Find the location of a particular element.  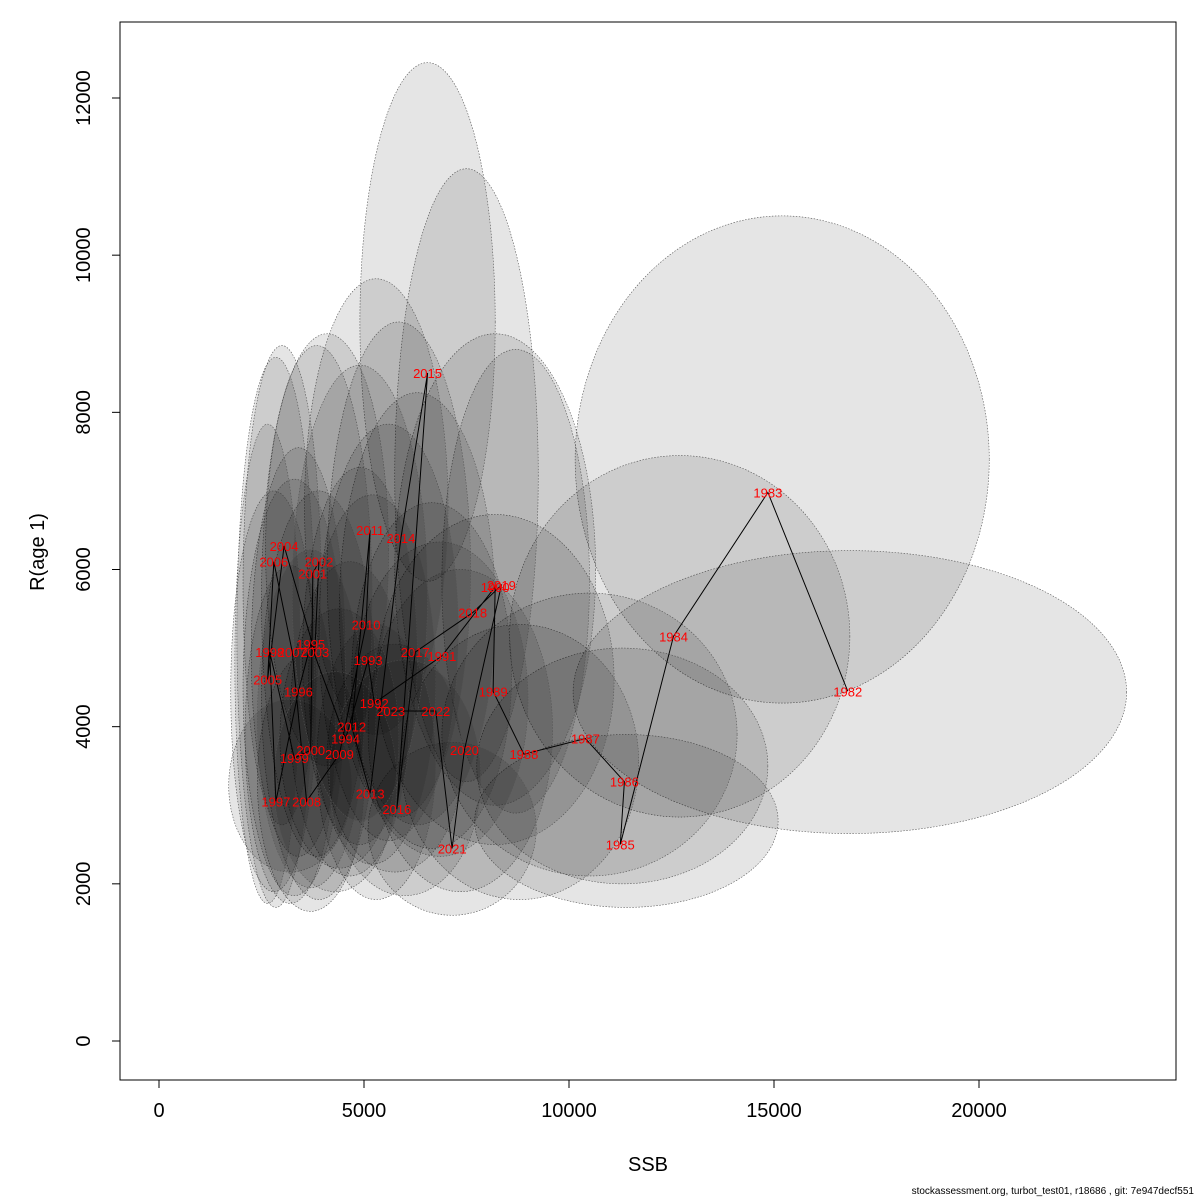

y-tick-label-6000: 6000 is located at coordinates (84, 569).